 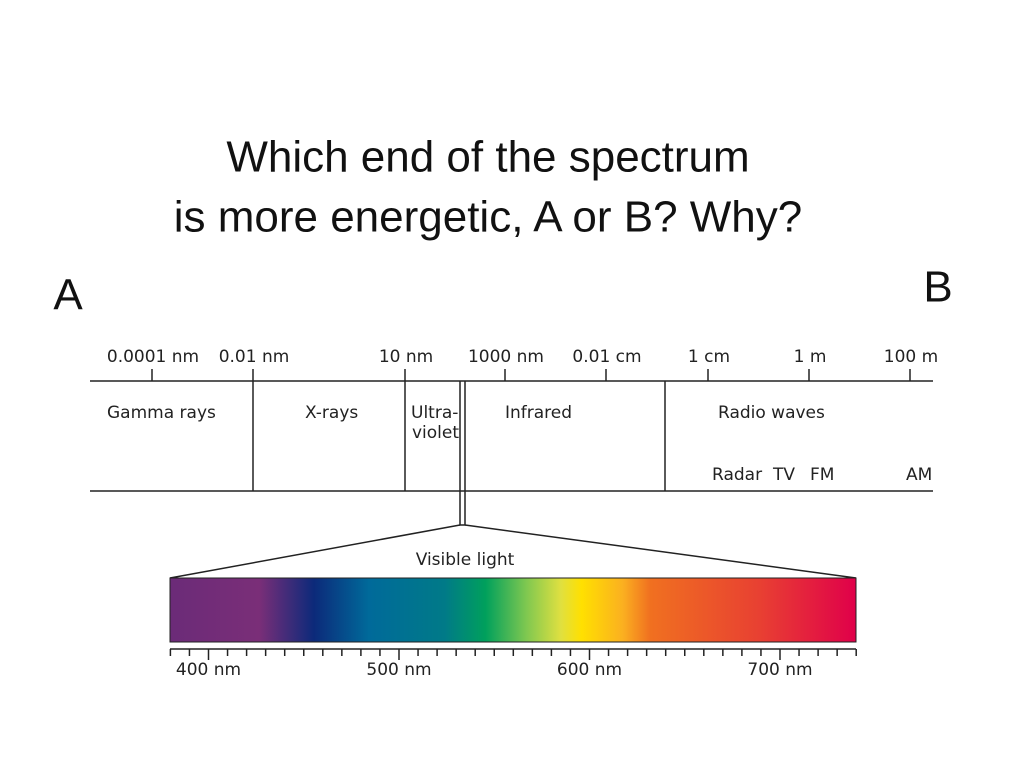 I want to click on band-label: AM, so click(x=919, y=475).